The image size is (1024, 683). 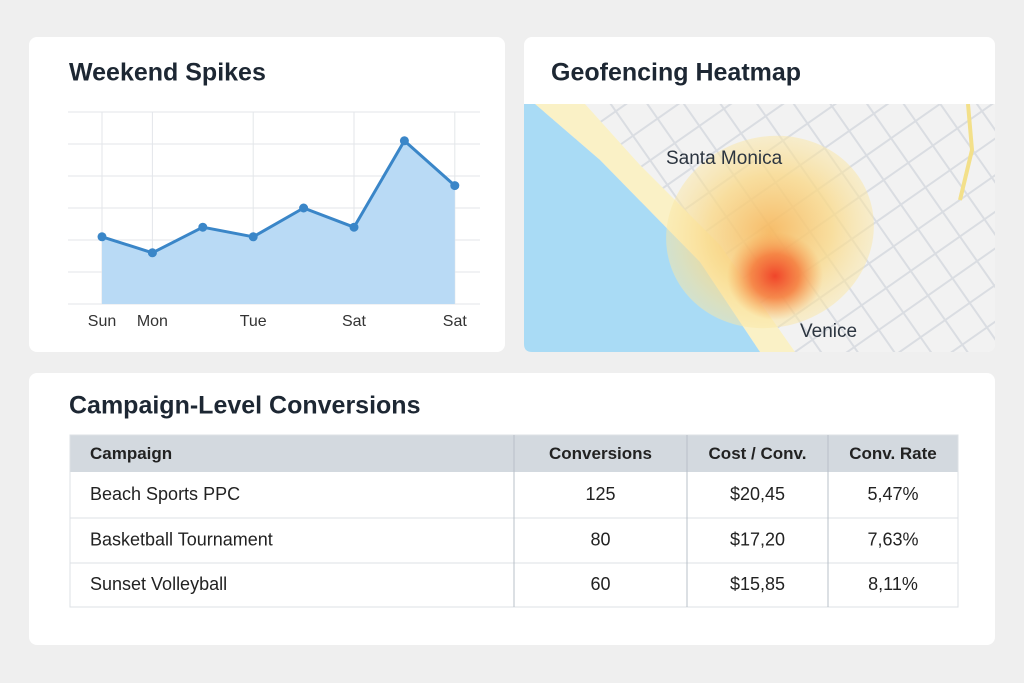 What do you see at coordinates (893, 453) in the screenshot?
I see `table-header: Conv. Rate` at bounding box center [893, 453].